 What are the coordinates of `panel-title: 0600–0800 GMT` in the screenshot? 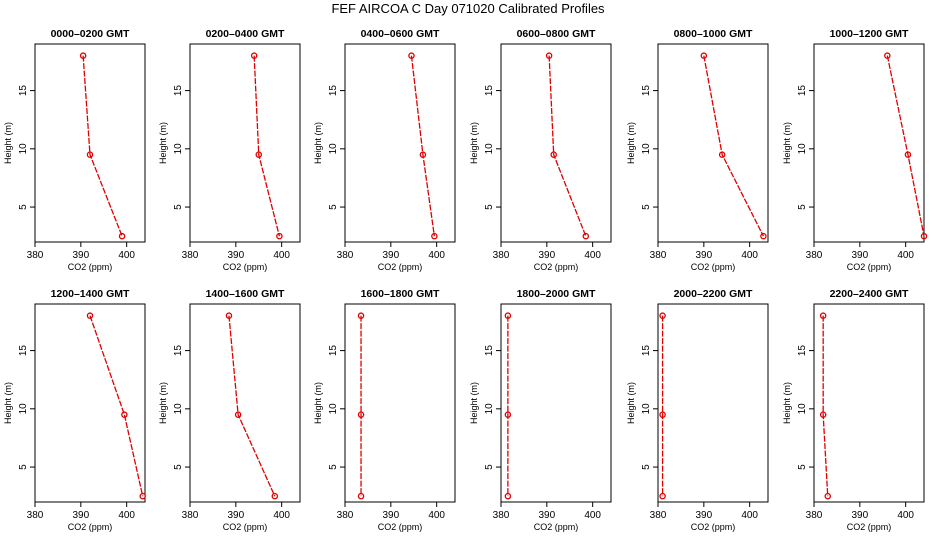 It's located at (556, 34).